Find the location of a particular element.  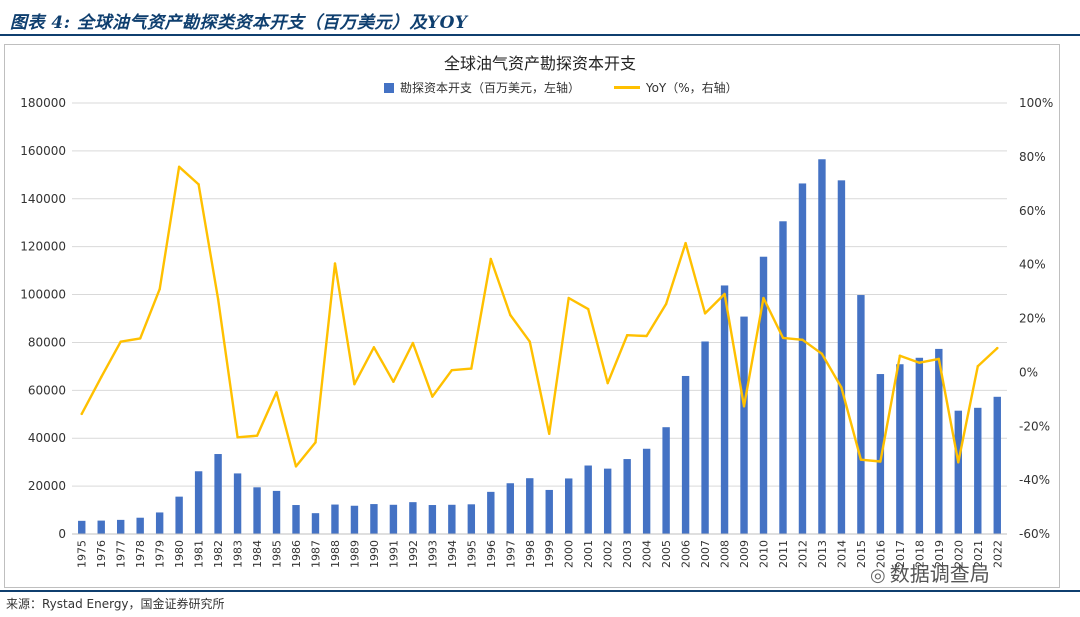

x-tick-label: 1984 is located at coordinates (257, 554).